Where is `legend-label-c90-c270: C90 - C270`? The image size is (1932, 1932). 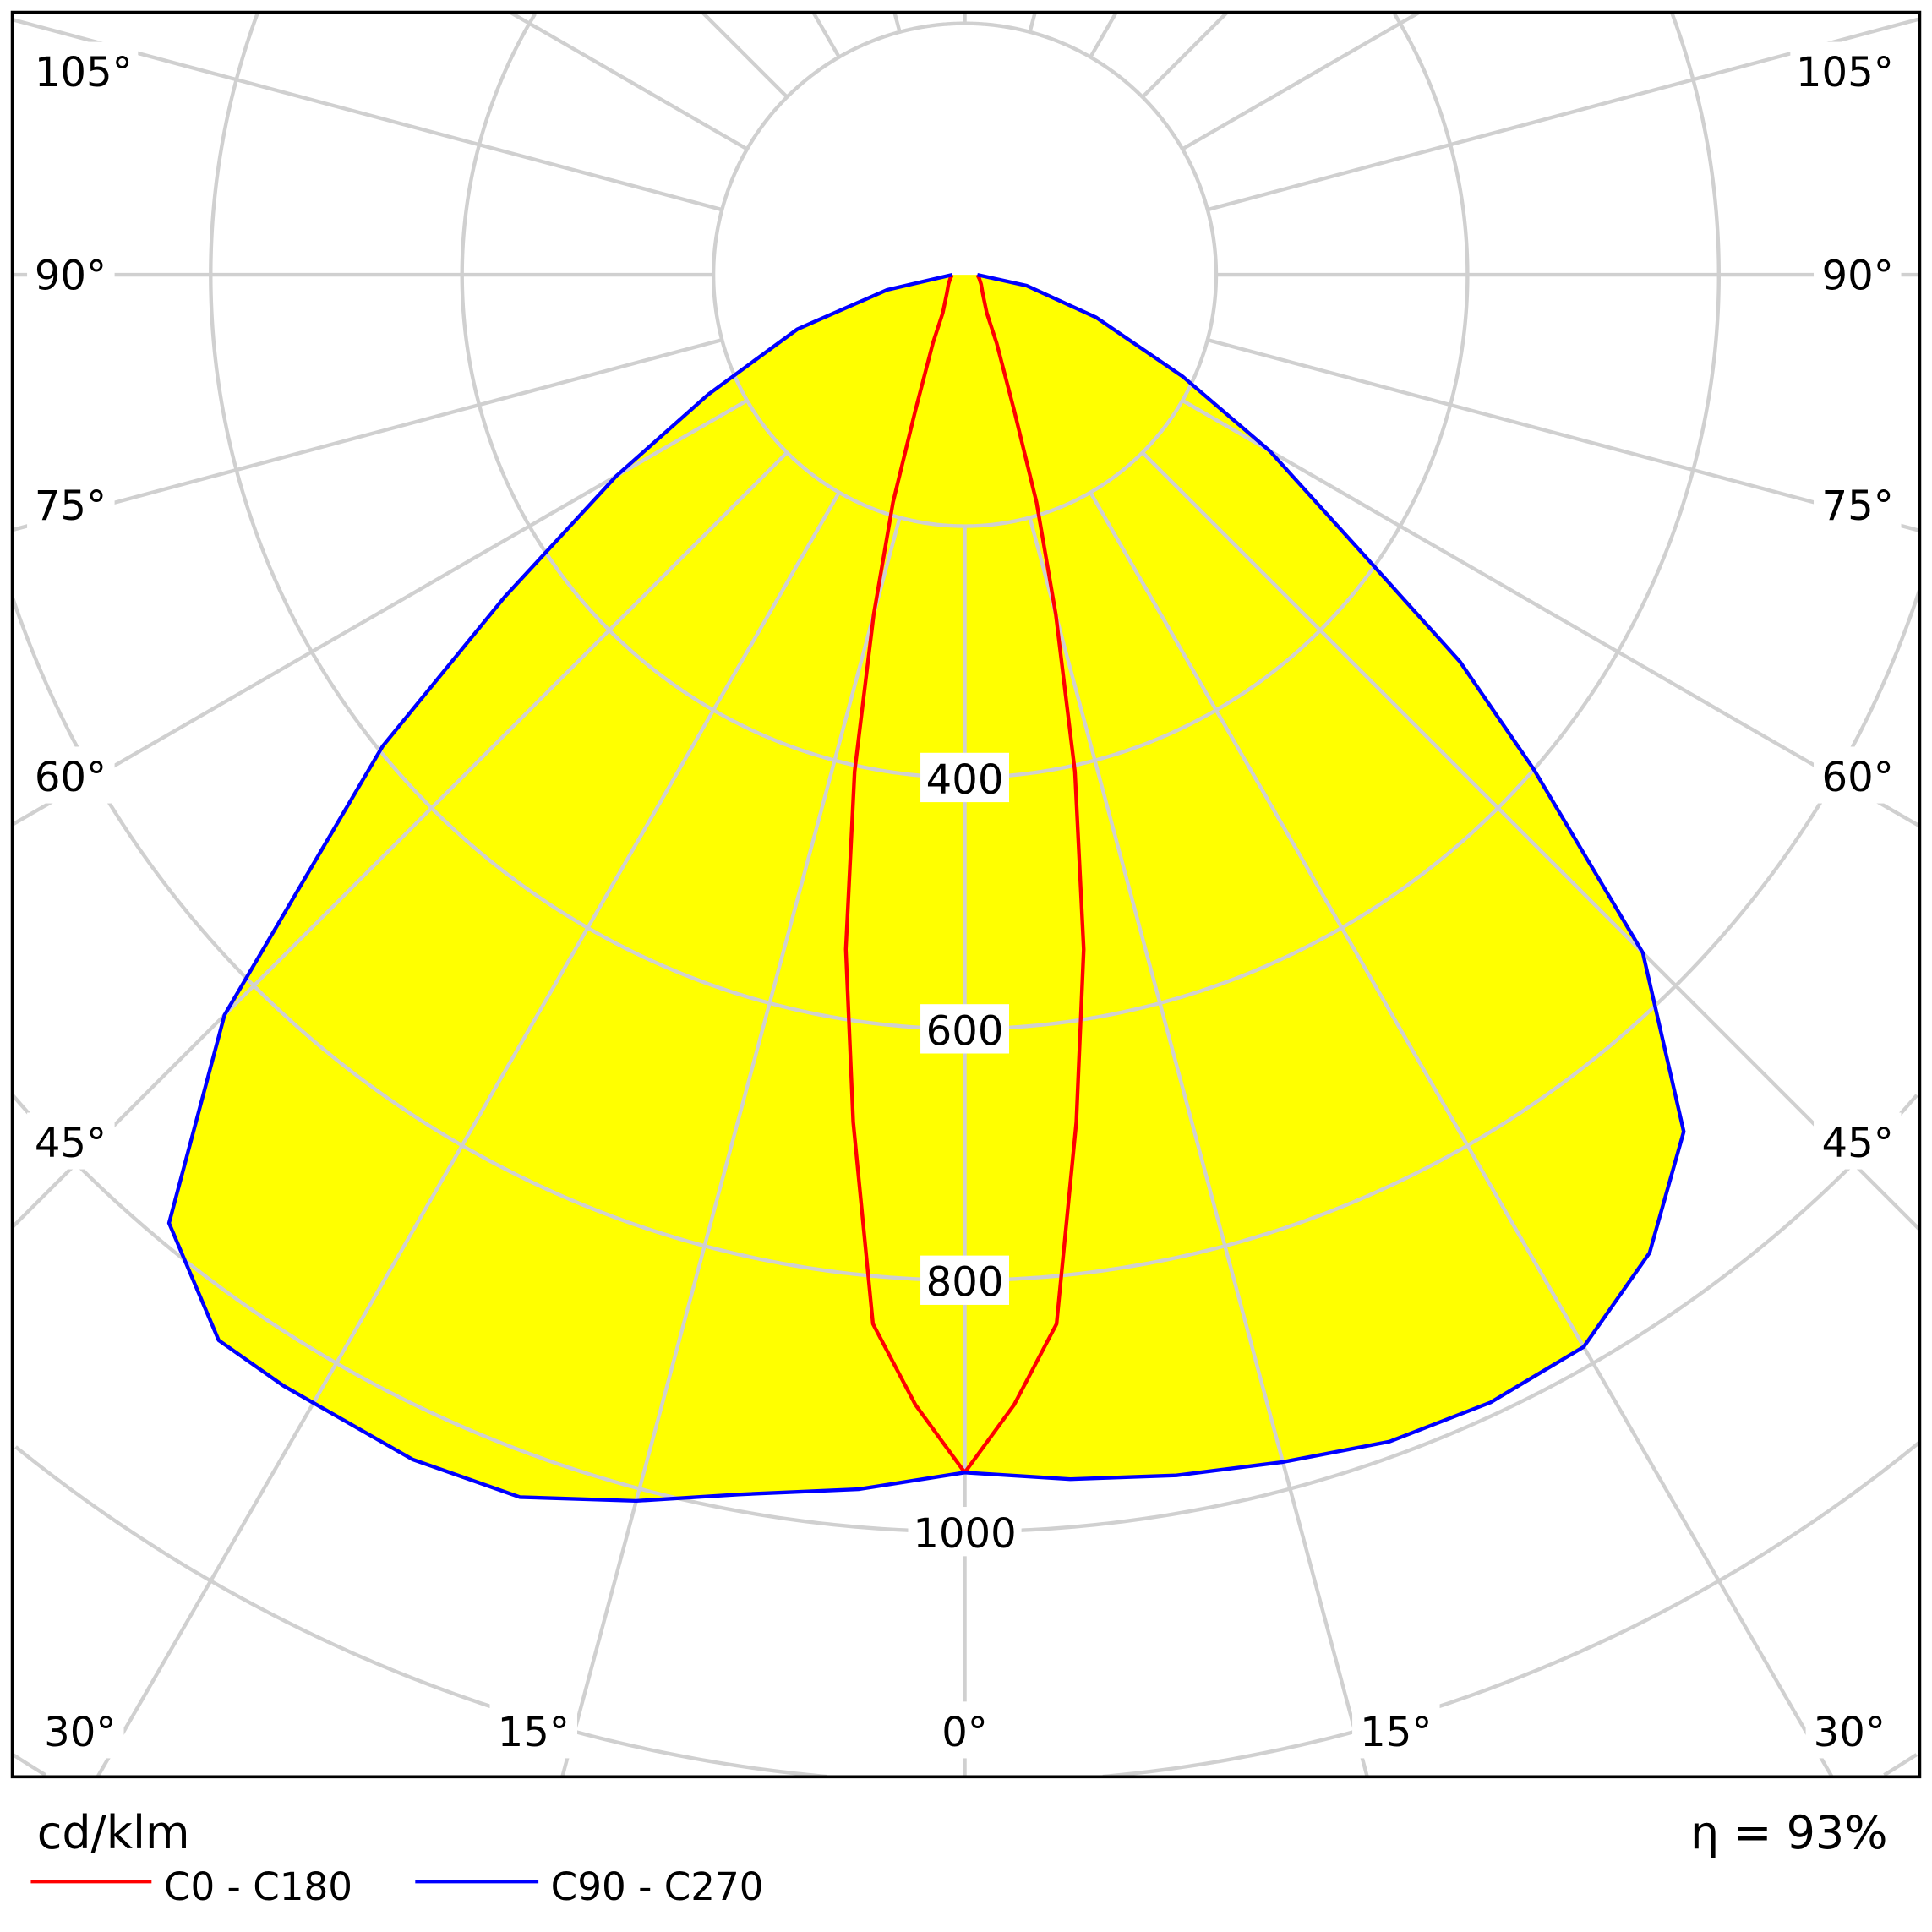
legend-label-c90-c270: C90 - C270 is located at coordinates (657, 1887).